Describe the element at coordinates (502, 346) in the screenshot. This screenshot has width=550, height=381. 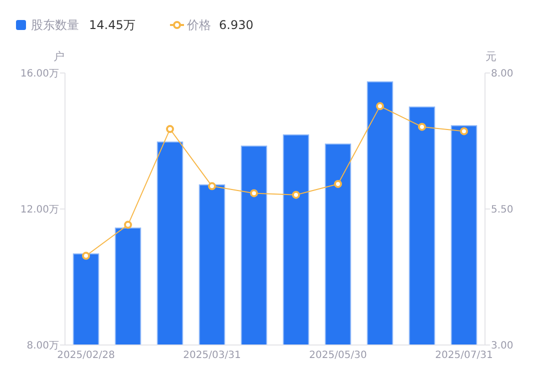
I see `y2-tick-label: 3.00` at that location.